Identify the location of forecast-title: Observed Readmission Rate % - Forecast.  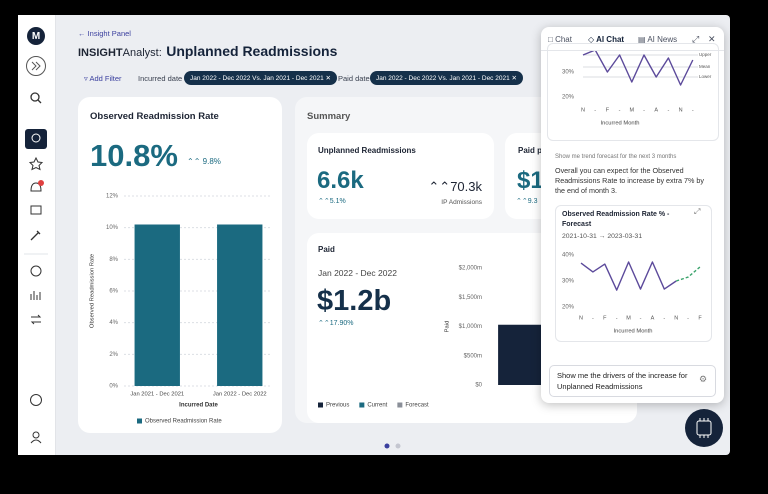
(616, 219).